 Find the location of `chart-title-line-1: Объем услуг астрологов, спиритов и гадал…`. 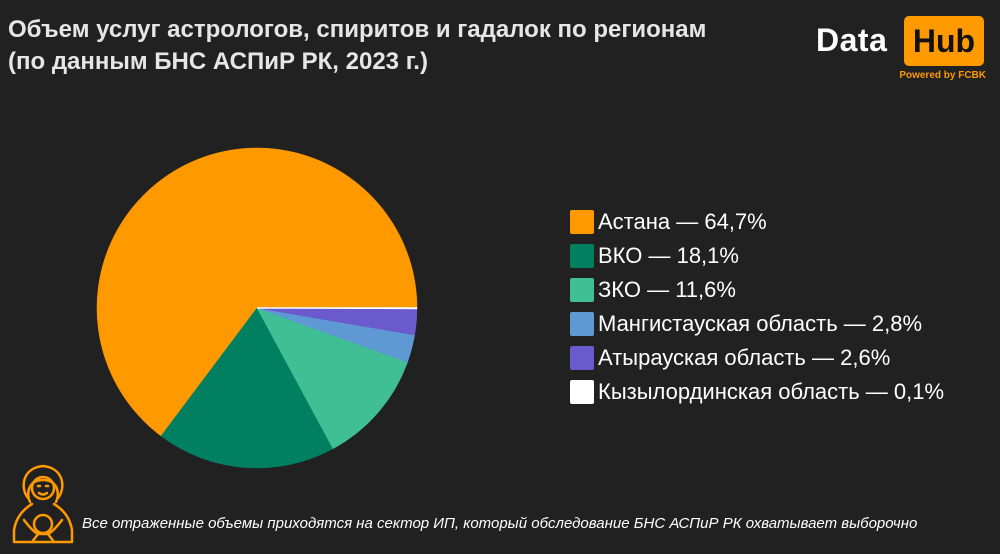

chart-title-line-1: Объем услуг астрологов, спиритов и гадал… is located at coordinates (357, 29).